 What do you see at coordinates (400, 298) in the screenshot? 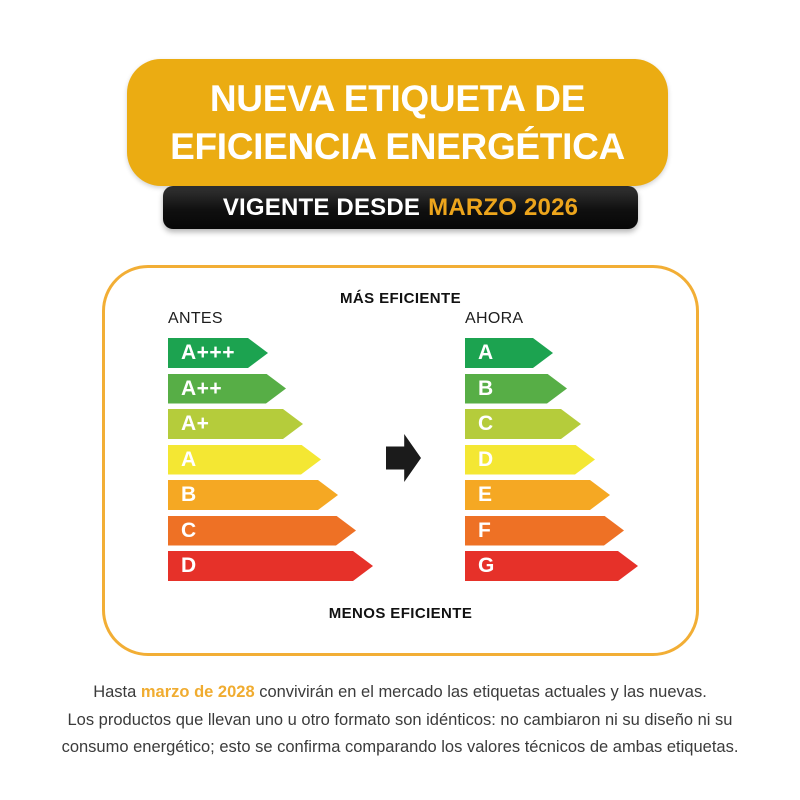
I see `more-efficient-label: MÁS EFICIENTE` at bounding box center [400, 298].